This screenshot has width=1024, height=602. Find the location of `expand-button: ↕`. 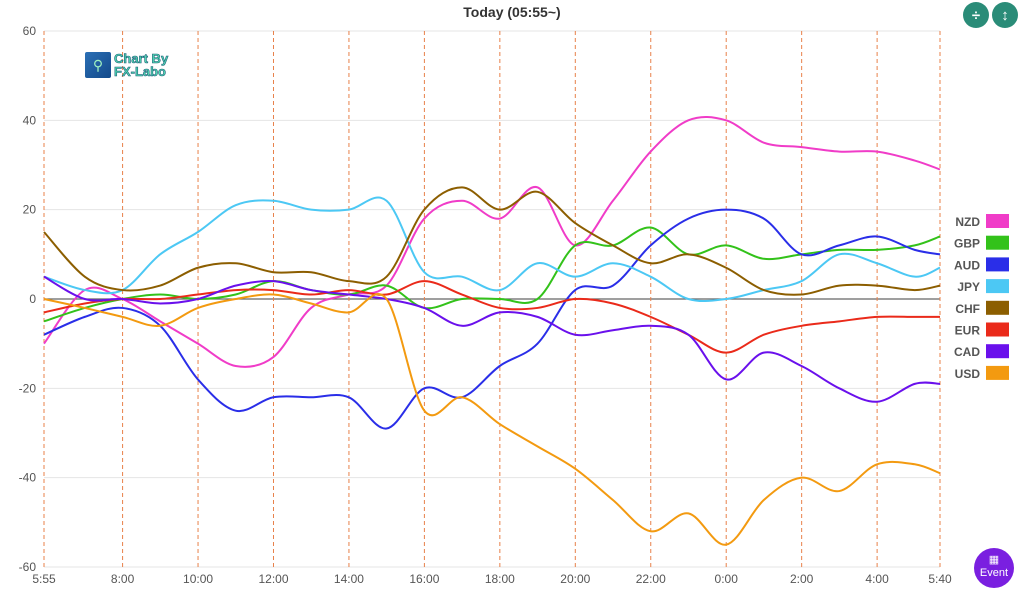

expand-button: ↕ is located at coordinates (1005, 15).